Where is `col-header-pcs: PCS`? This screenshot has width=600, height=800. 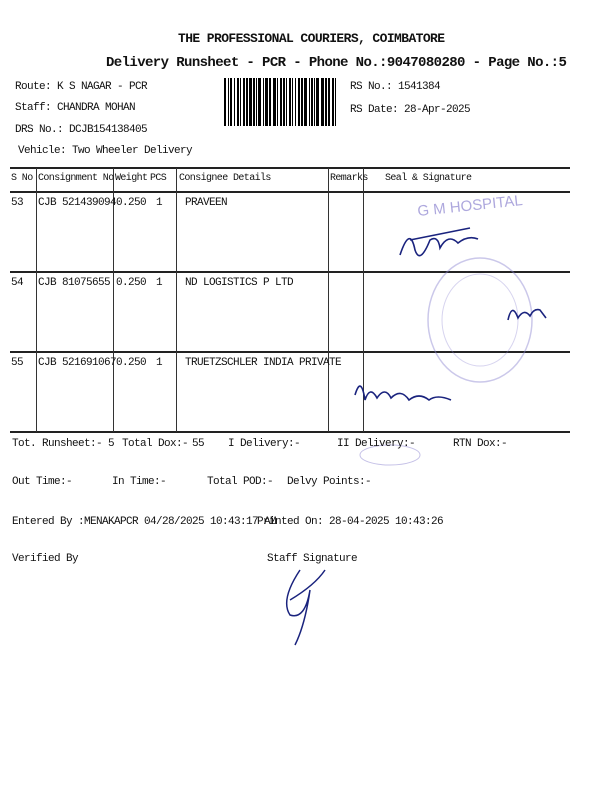 col-header-pcs: PCS is located at coordinates (158, 178).